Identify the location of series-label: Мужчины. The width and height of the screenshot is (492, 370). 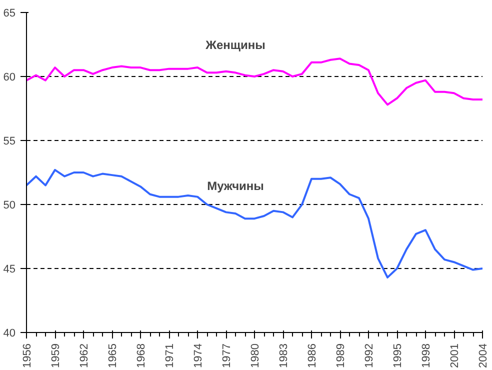
(235, 185).